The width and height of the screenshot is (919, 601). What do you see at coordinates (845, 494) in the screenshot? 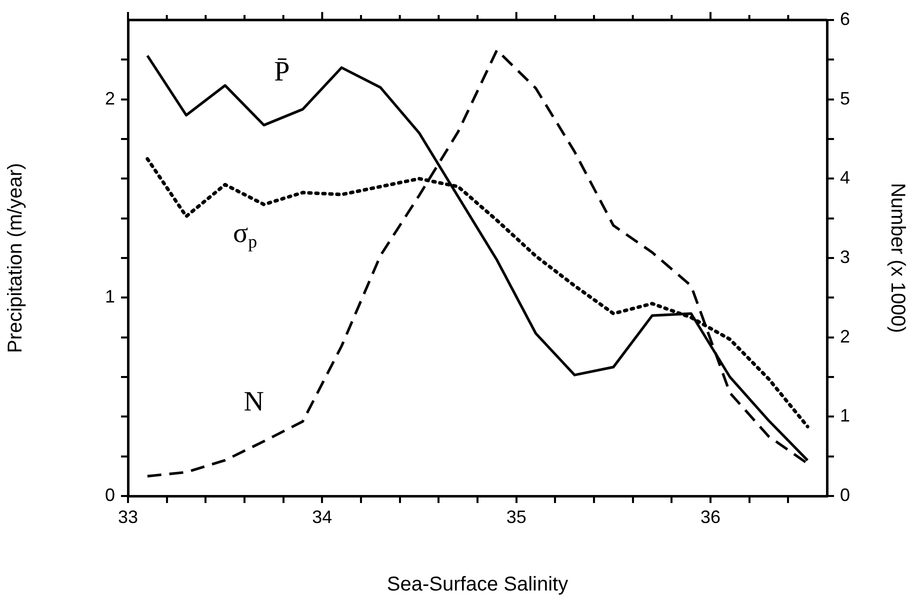
I see `y2-tick-label: 0` at bounding box center [845, 494].